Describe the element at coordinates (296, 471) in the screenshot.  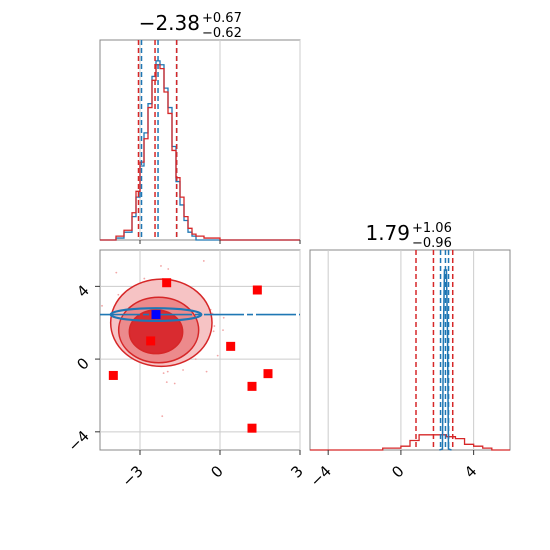
I see `panel-3-x-tick-label: 3` at that location.